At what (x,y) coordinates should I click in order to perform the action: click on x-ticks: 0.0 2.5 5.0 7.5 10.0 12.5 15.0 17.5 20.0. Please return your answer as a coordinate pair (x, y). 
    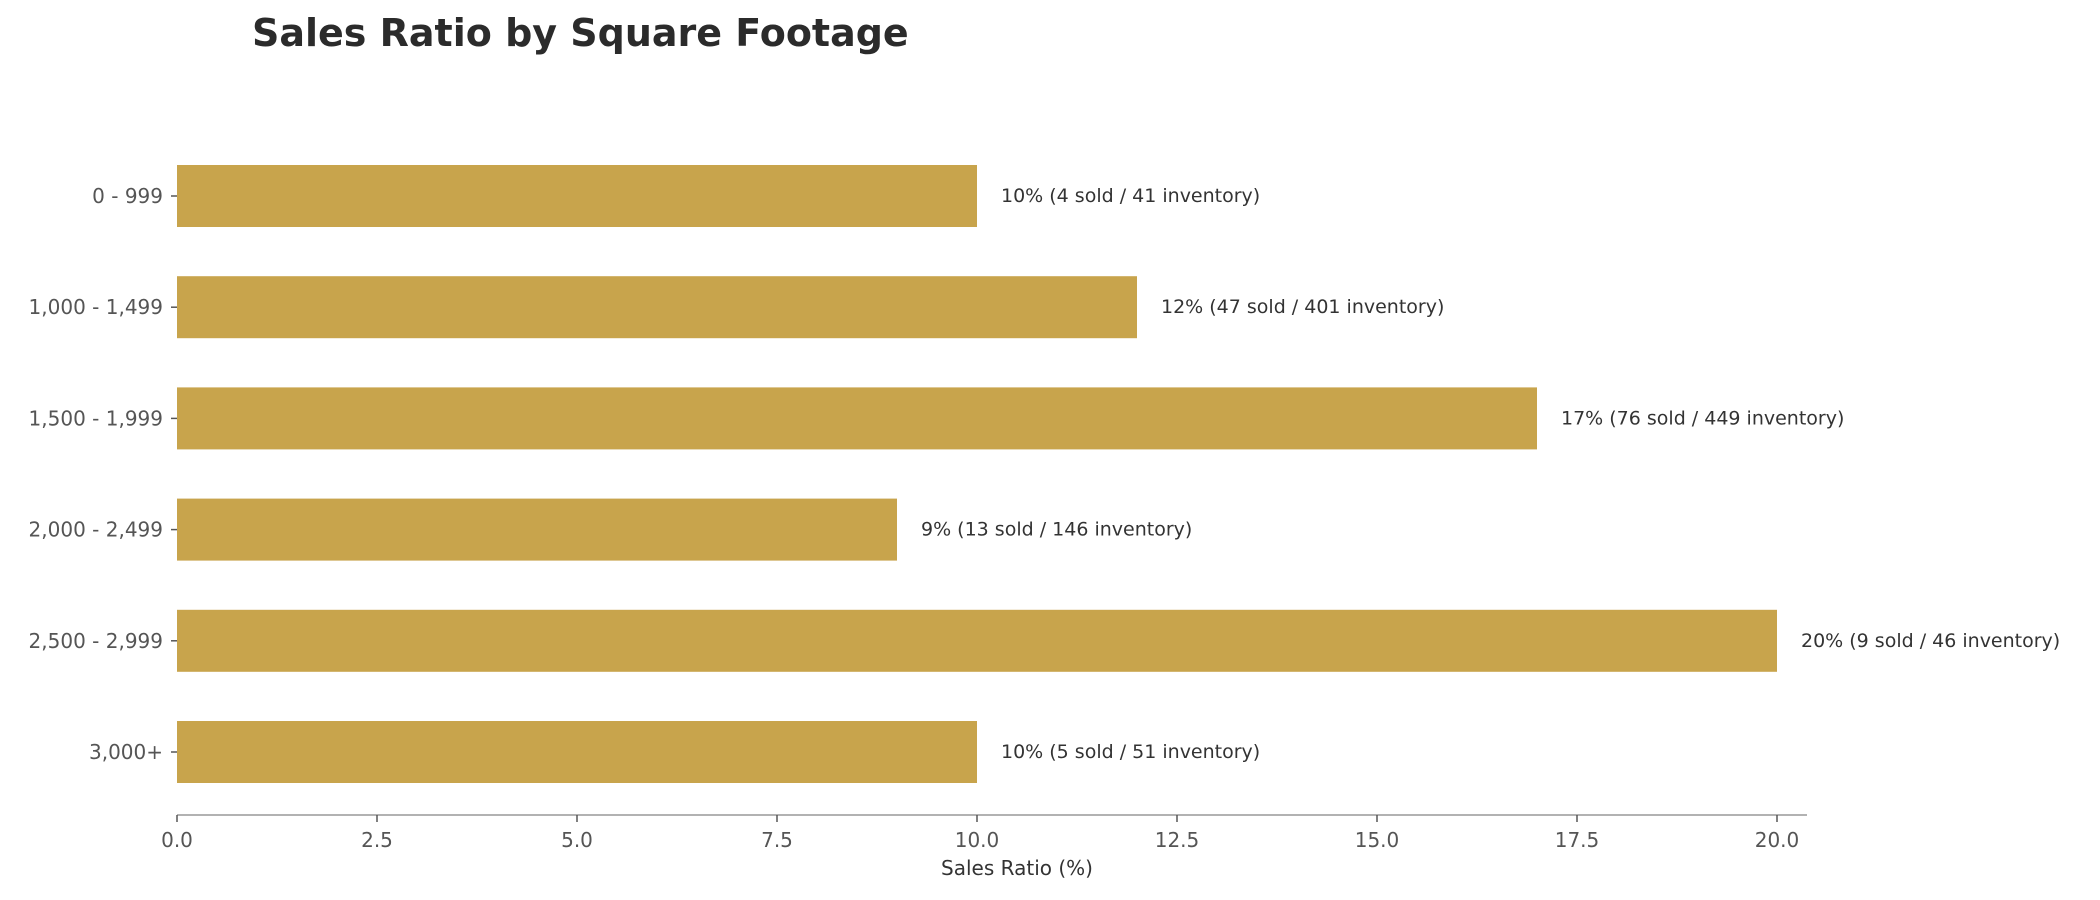
    Looking at the image, I should click on (980, 833).